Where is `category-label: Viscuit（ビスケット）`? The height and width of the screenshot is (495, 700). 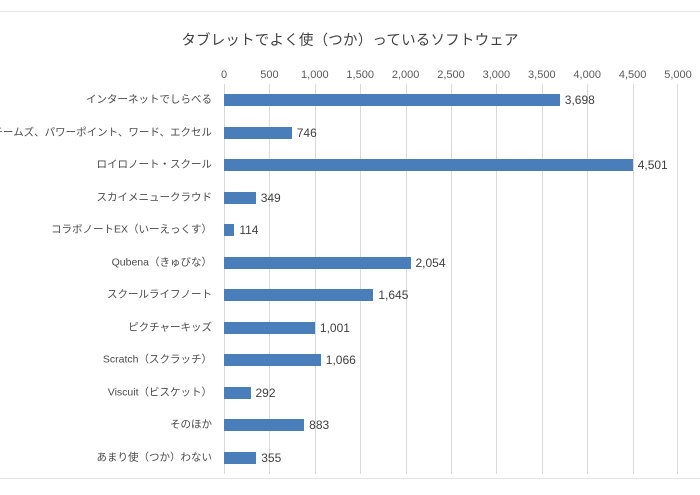 category-label: Viscuit（ビスケット） is located at coordinates (159, 392).